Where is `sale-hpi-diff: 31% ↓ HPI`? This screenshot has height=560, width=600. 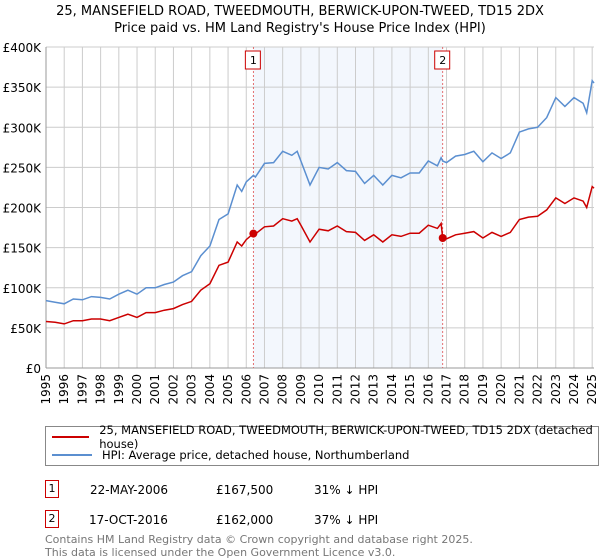 sale-hpi-diff: 31% ↓ HPI is located at coordinates (346, 490).